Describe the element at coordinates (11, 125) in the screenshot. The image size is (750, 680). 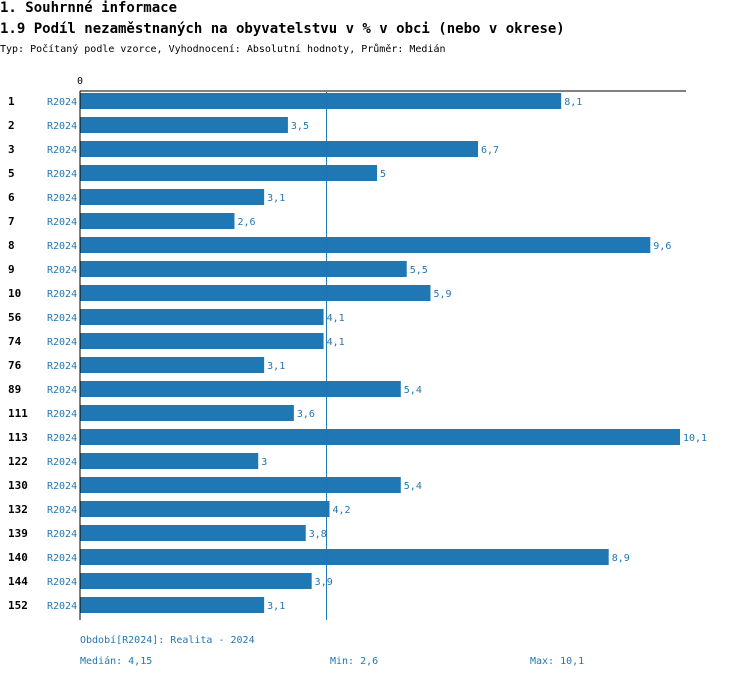
I see `category-label: 2` at that location.